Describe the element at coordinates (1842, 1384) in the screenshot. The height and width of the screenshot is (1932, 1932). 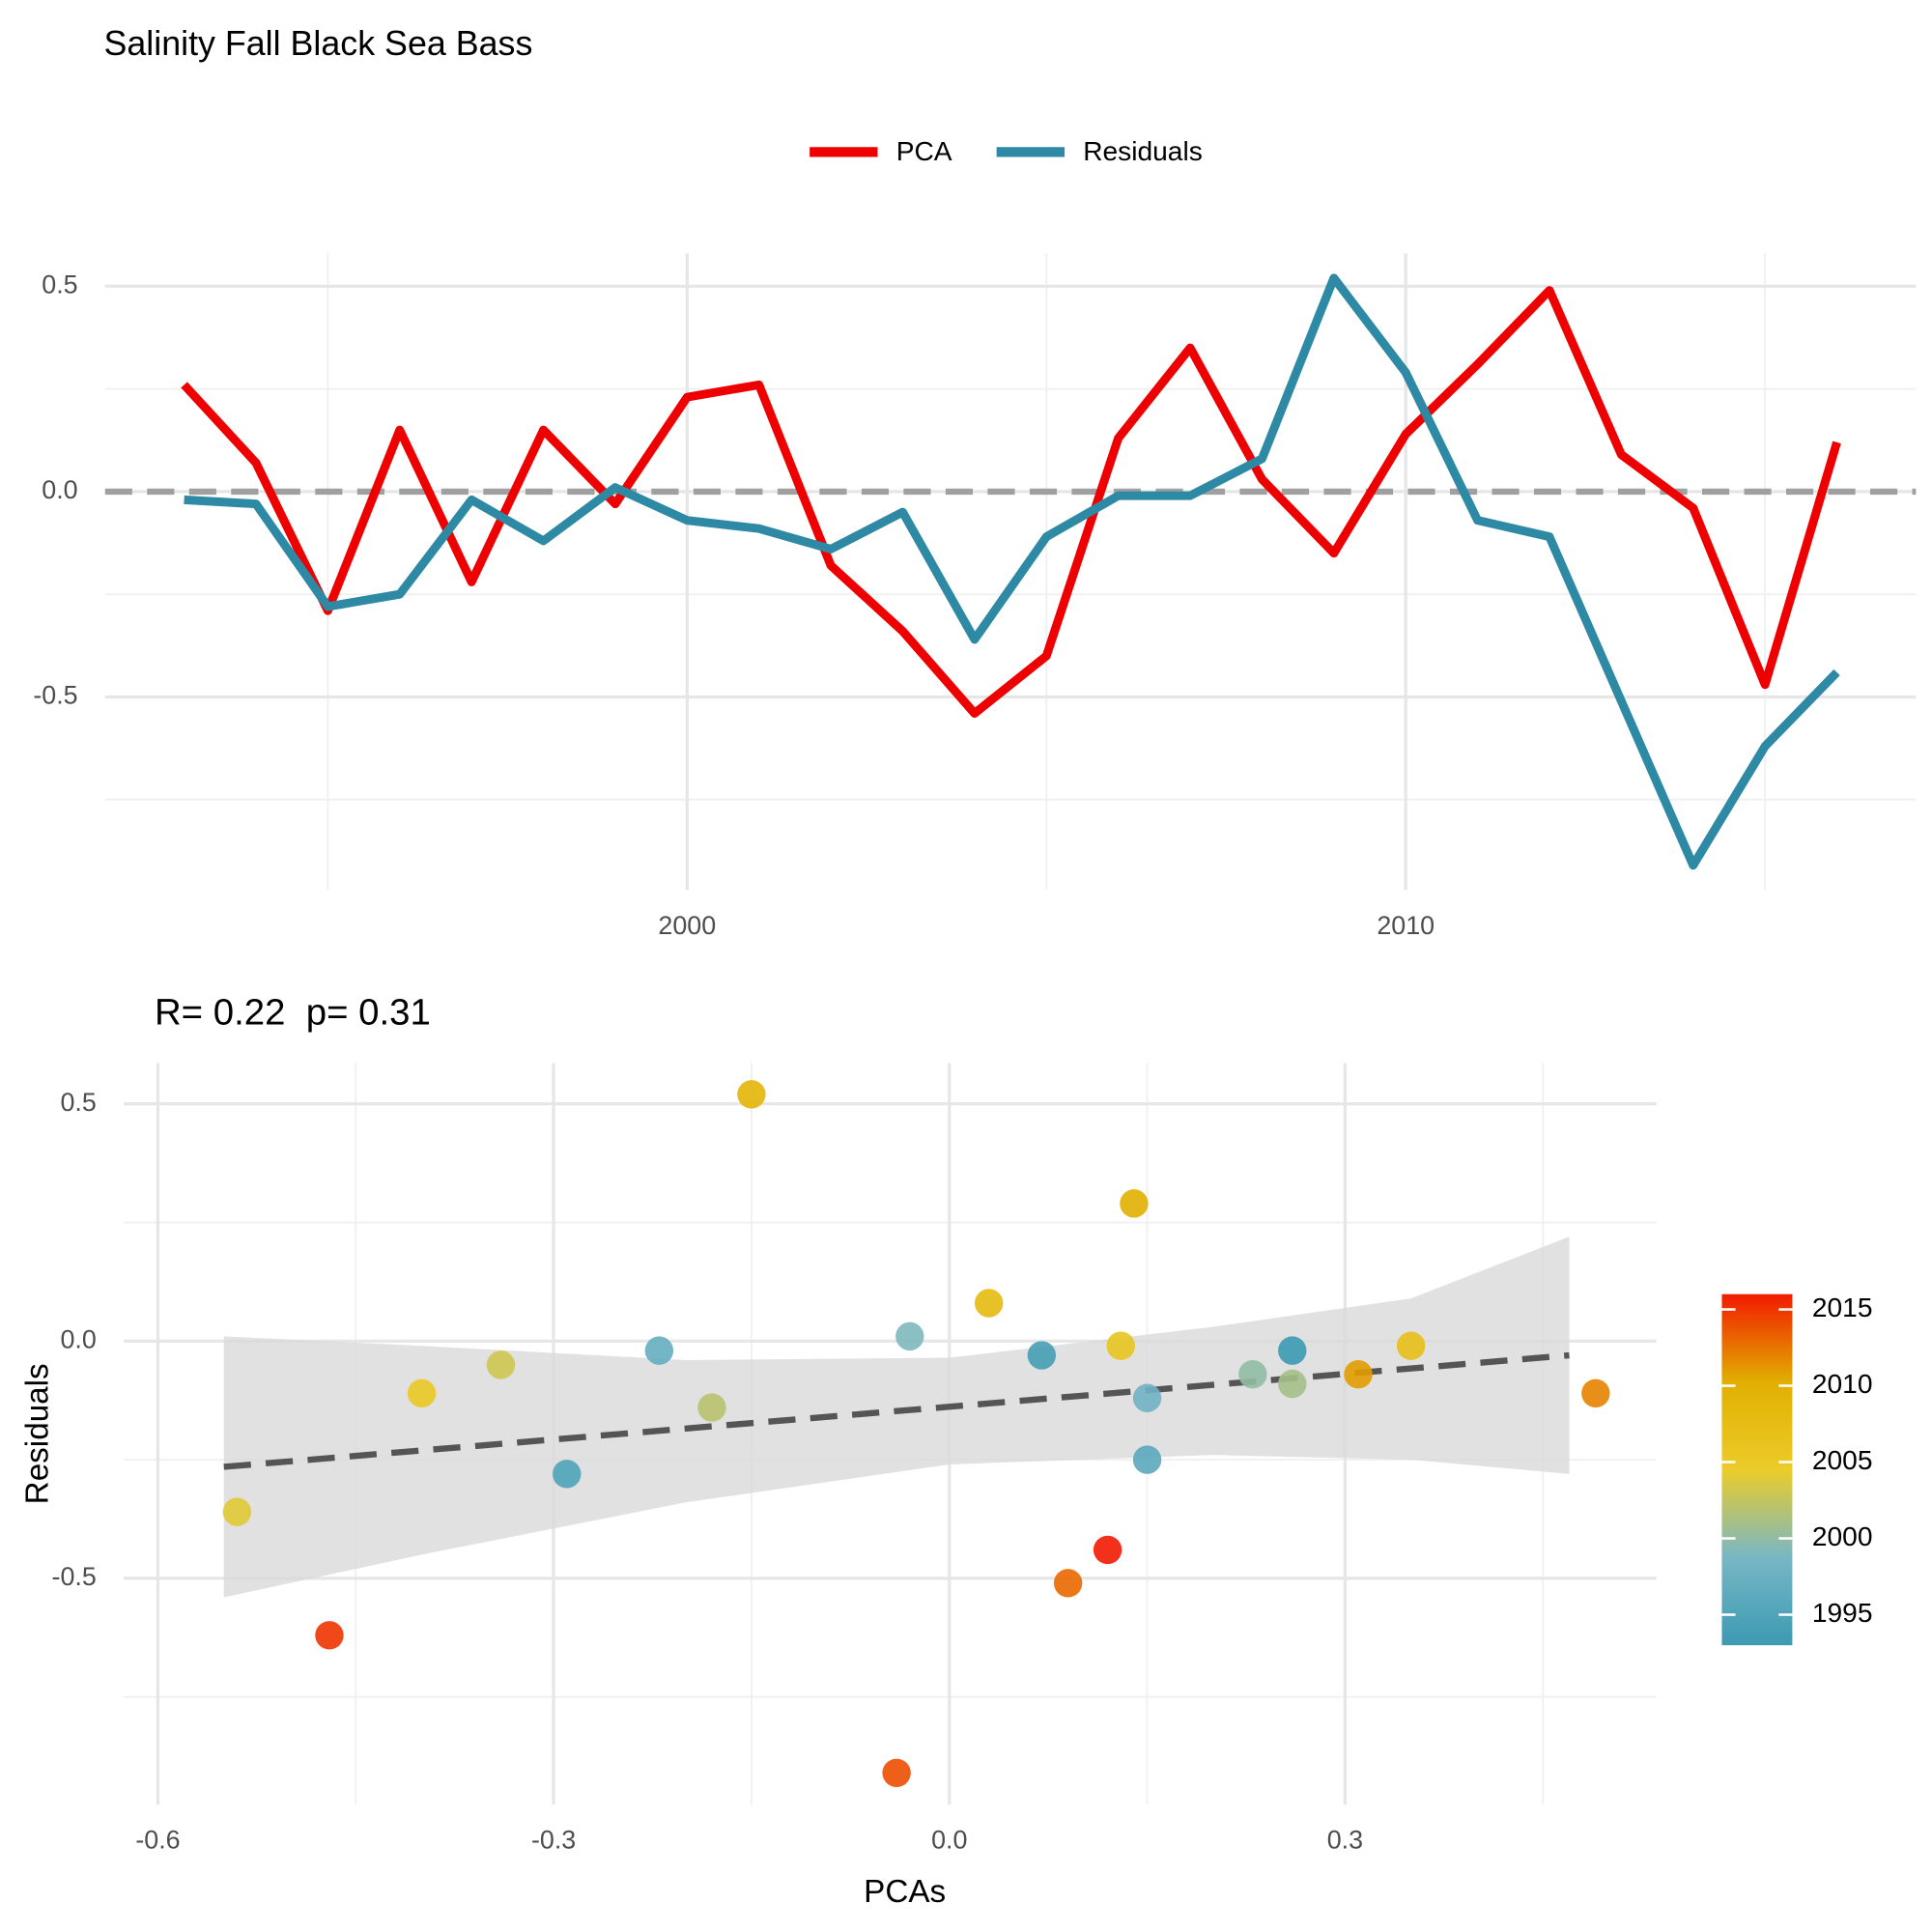
I see `colorbar-label: 2010` at that location.